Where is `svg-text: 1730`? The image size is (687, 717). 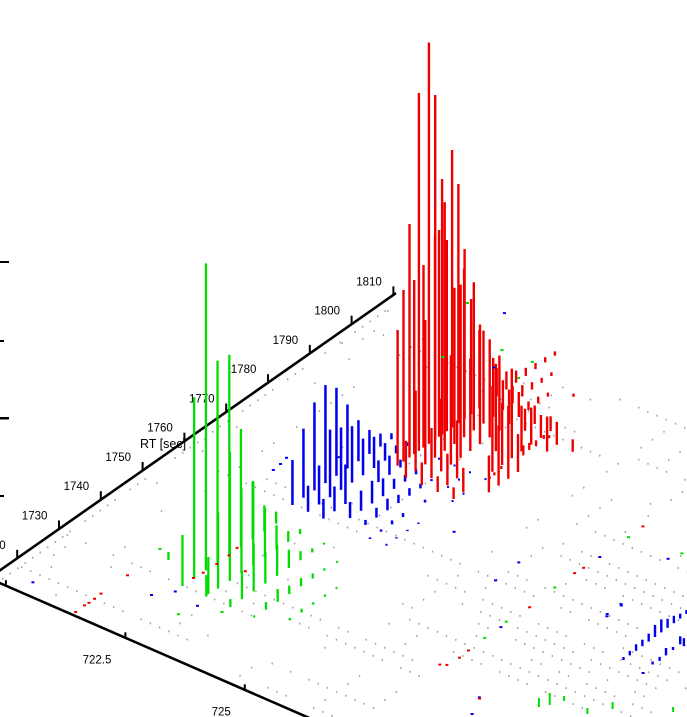
svg-text: 1730 is located at coordinates (35, 517).